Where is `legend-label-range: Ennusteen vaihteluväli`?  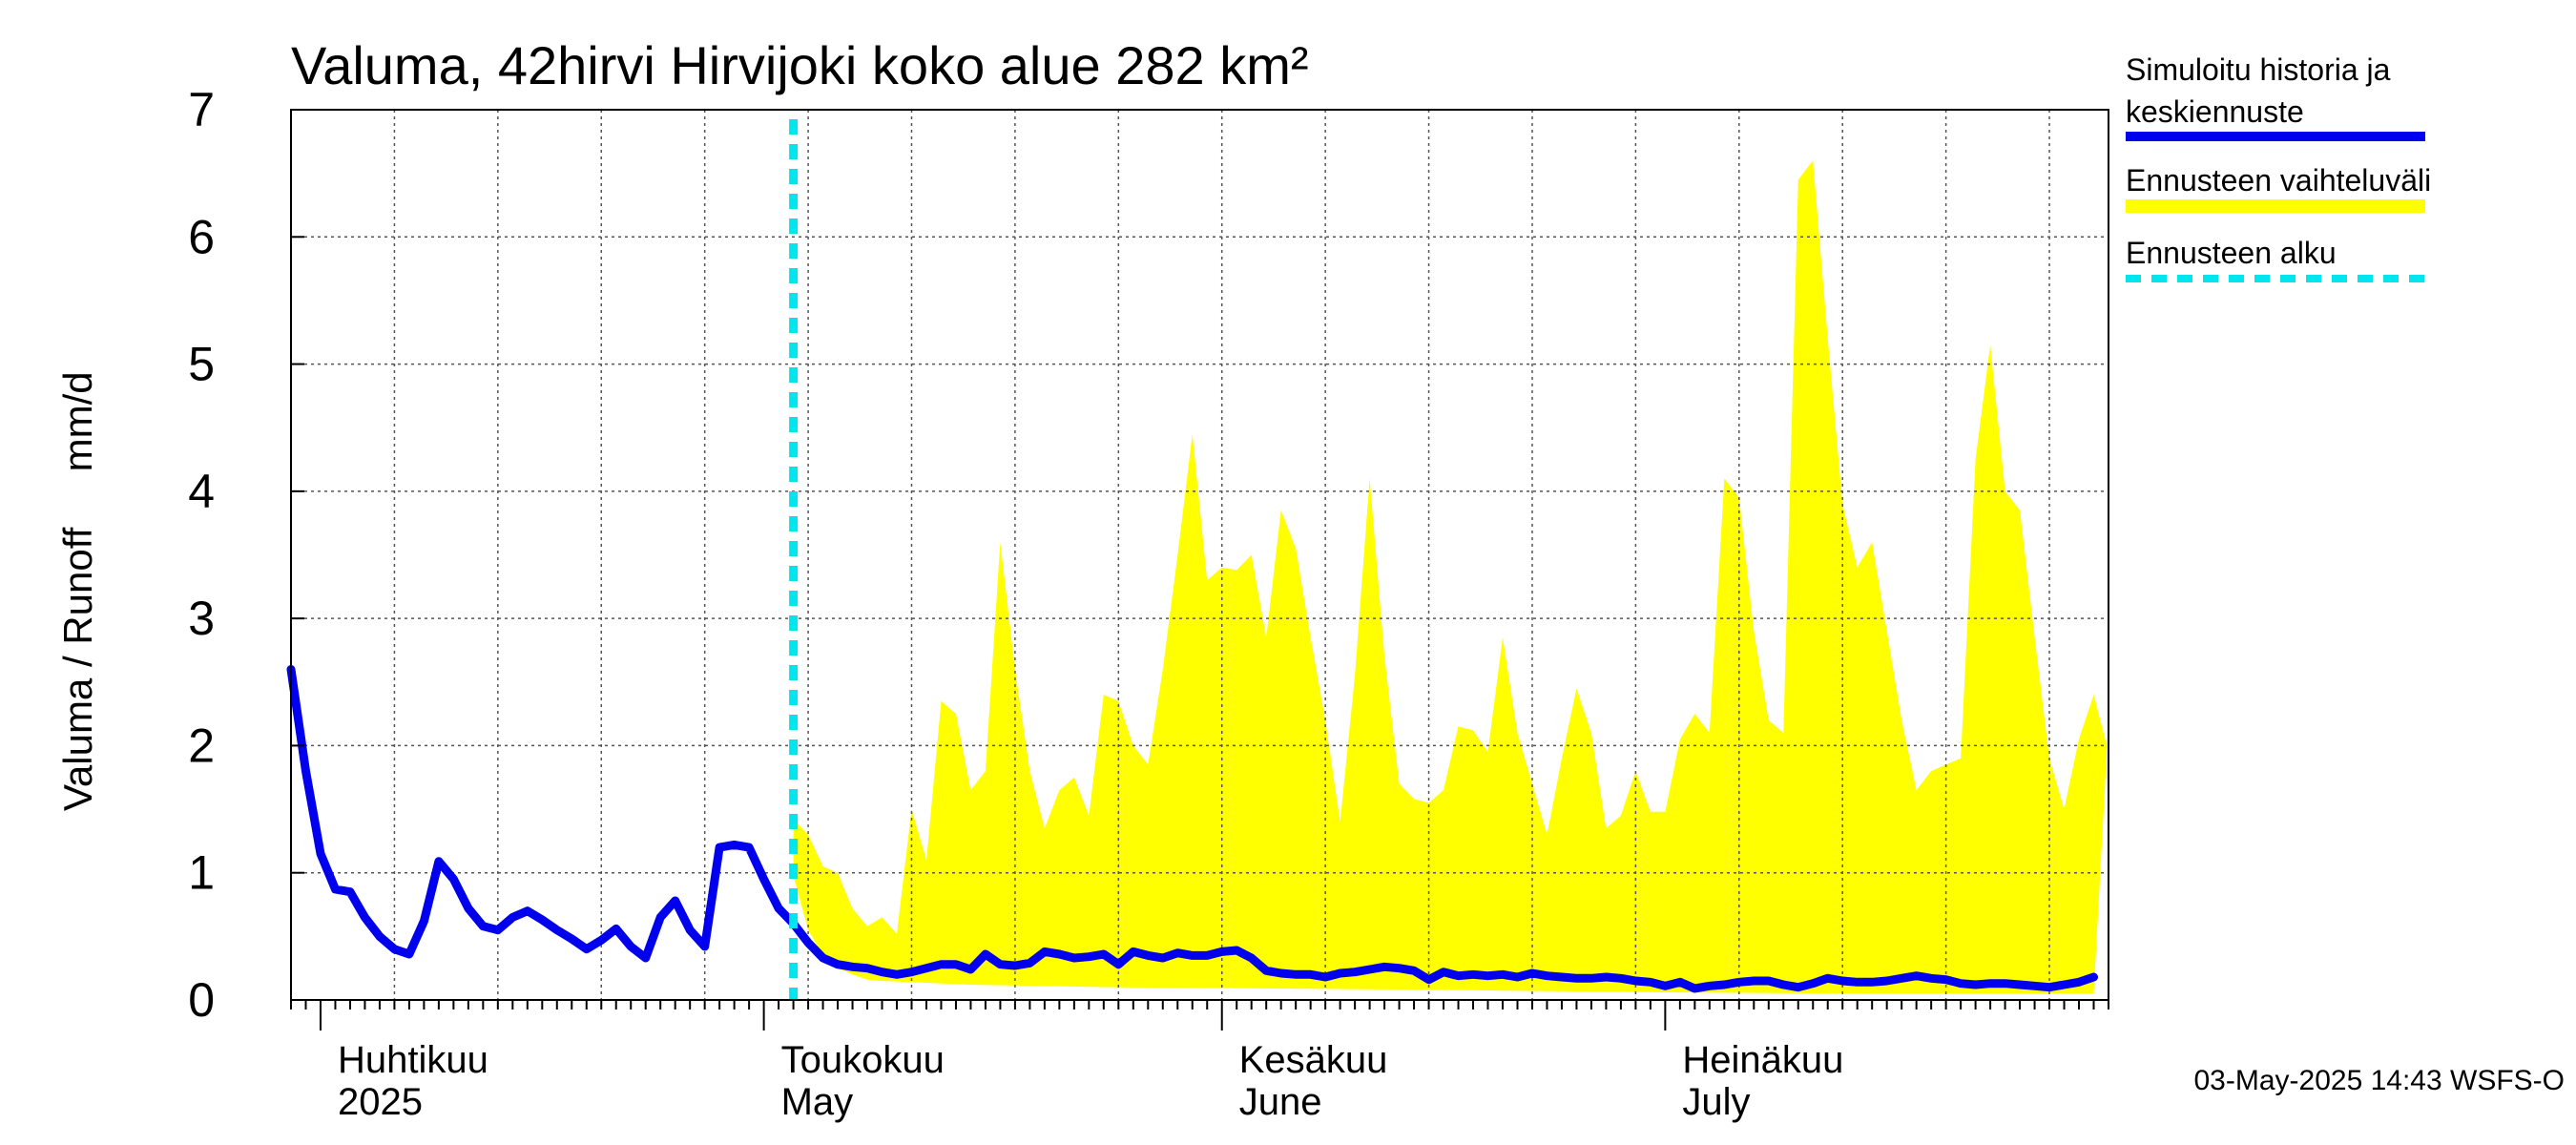
legend-label-range: Ennusteen vaihteluväli is located at coordinates (2278, 180).